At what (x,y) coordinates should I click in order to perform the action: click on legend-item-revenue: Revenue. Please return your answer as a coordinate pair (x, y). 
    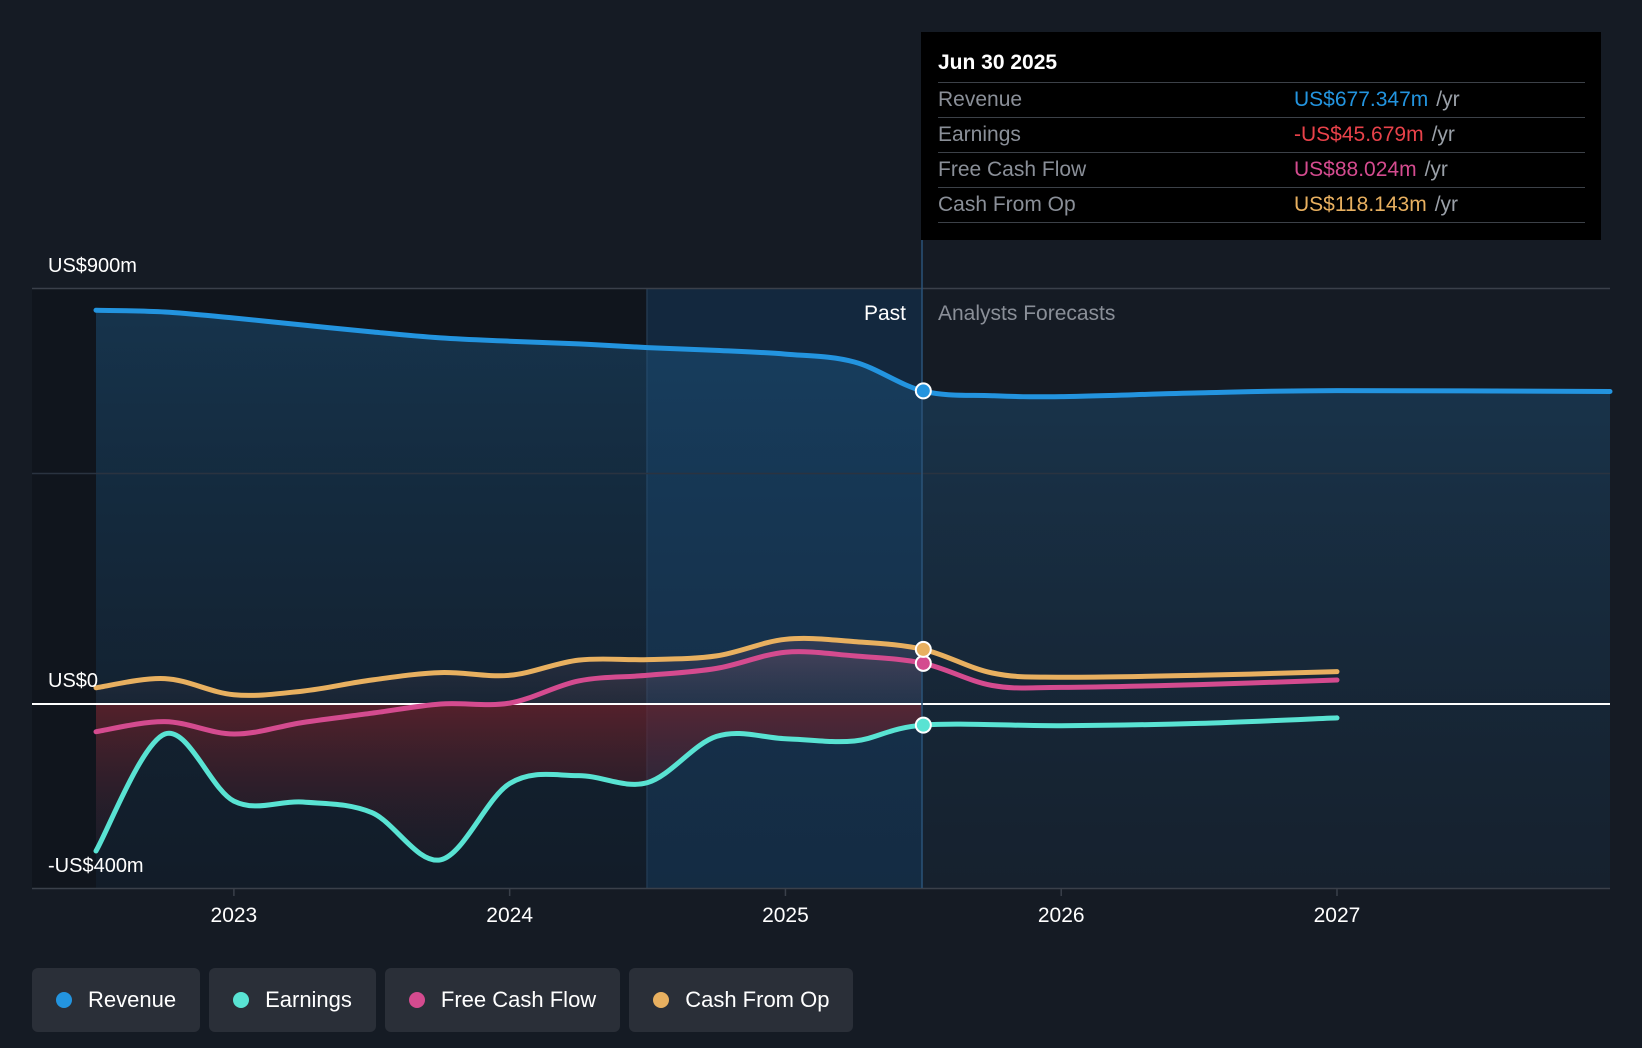
    Looking at the image, I should click on (116, 1000).